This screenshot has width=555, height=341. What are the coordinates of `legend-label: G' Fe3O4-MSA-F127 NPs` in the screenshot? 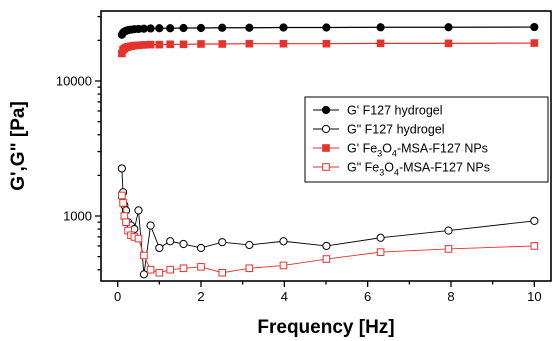 It's located at (417, 150).